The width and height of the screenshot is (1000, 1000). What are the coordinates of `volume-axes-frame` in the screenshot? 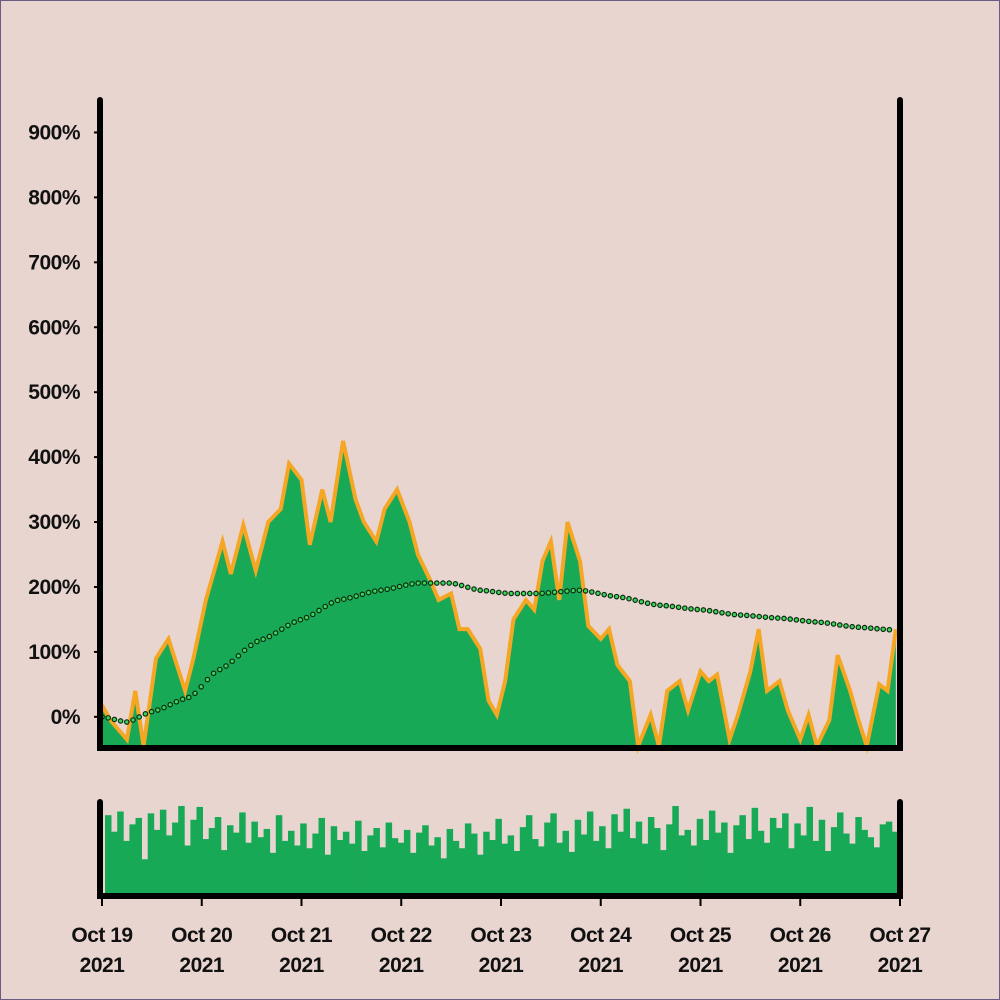 It's located at (500, 849).